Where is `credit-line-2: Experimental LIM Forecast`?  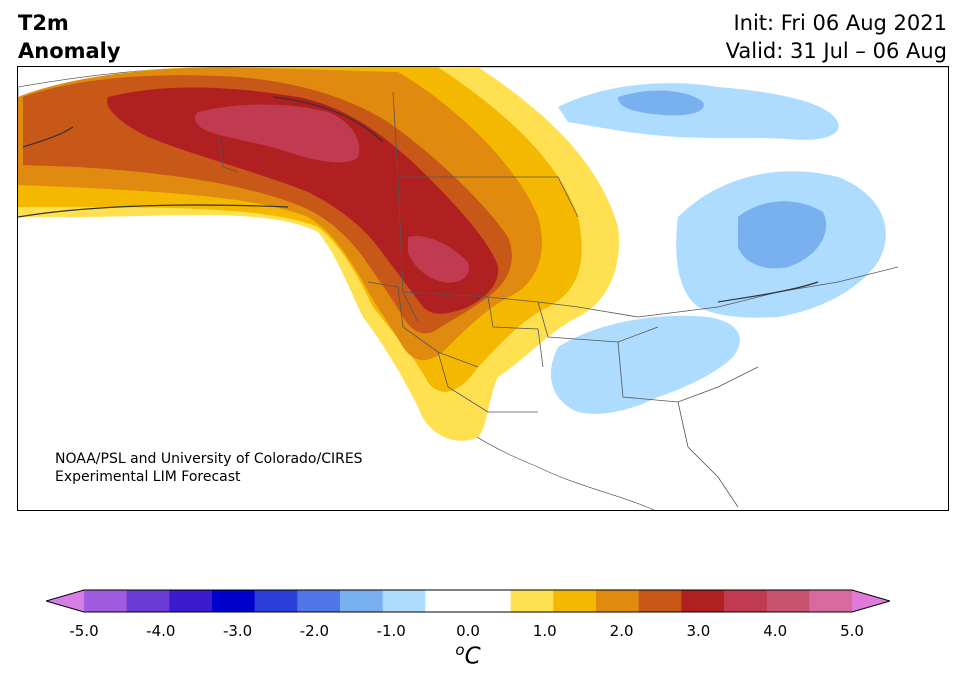 credit-line-2: Experimental LIM Forecast is located at coordinates (148, 477).